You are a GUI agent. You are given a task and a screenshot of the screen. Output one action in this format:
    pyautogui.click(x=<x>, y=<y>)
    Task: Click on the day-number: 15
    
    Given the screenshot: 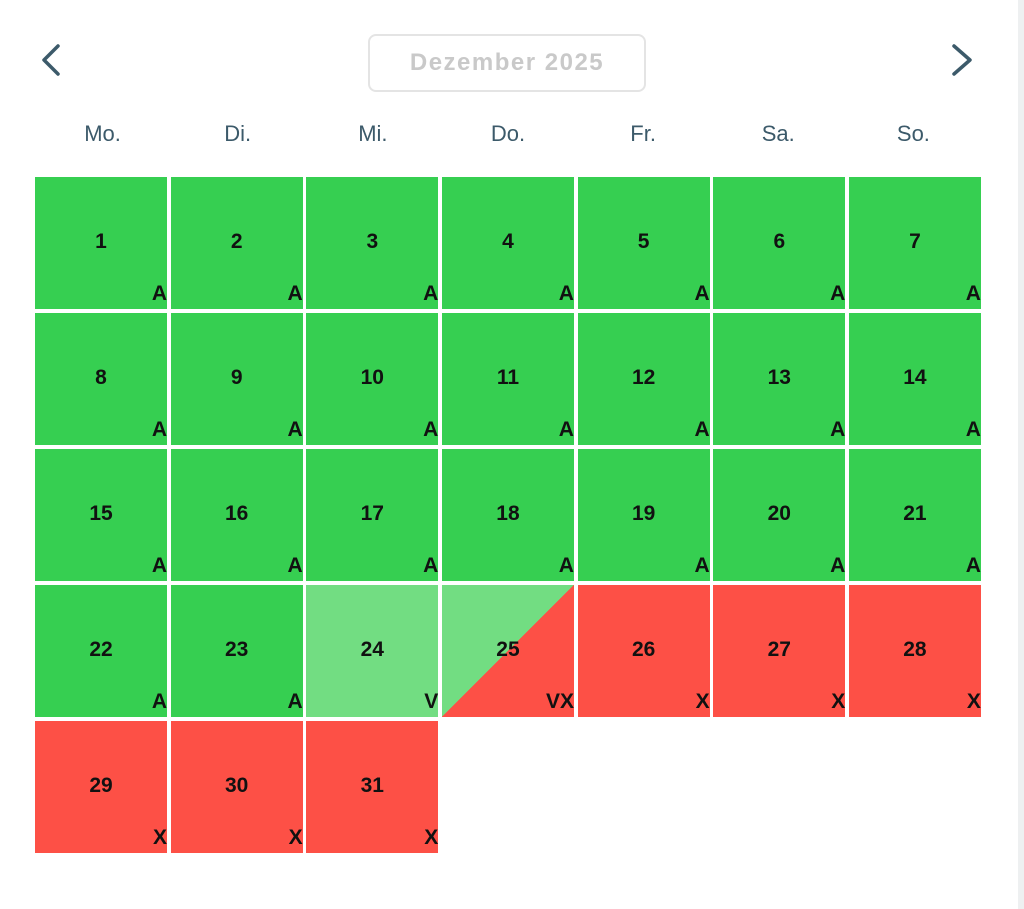 What is the action you would take?
    pyautogui.click(x=101, y=513)
    